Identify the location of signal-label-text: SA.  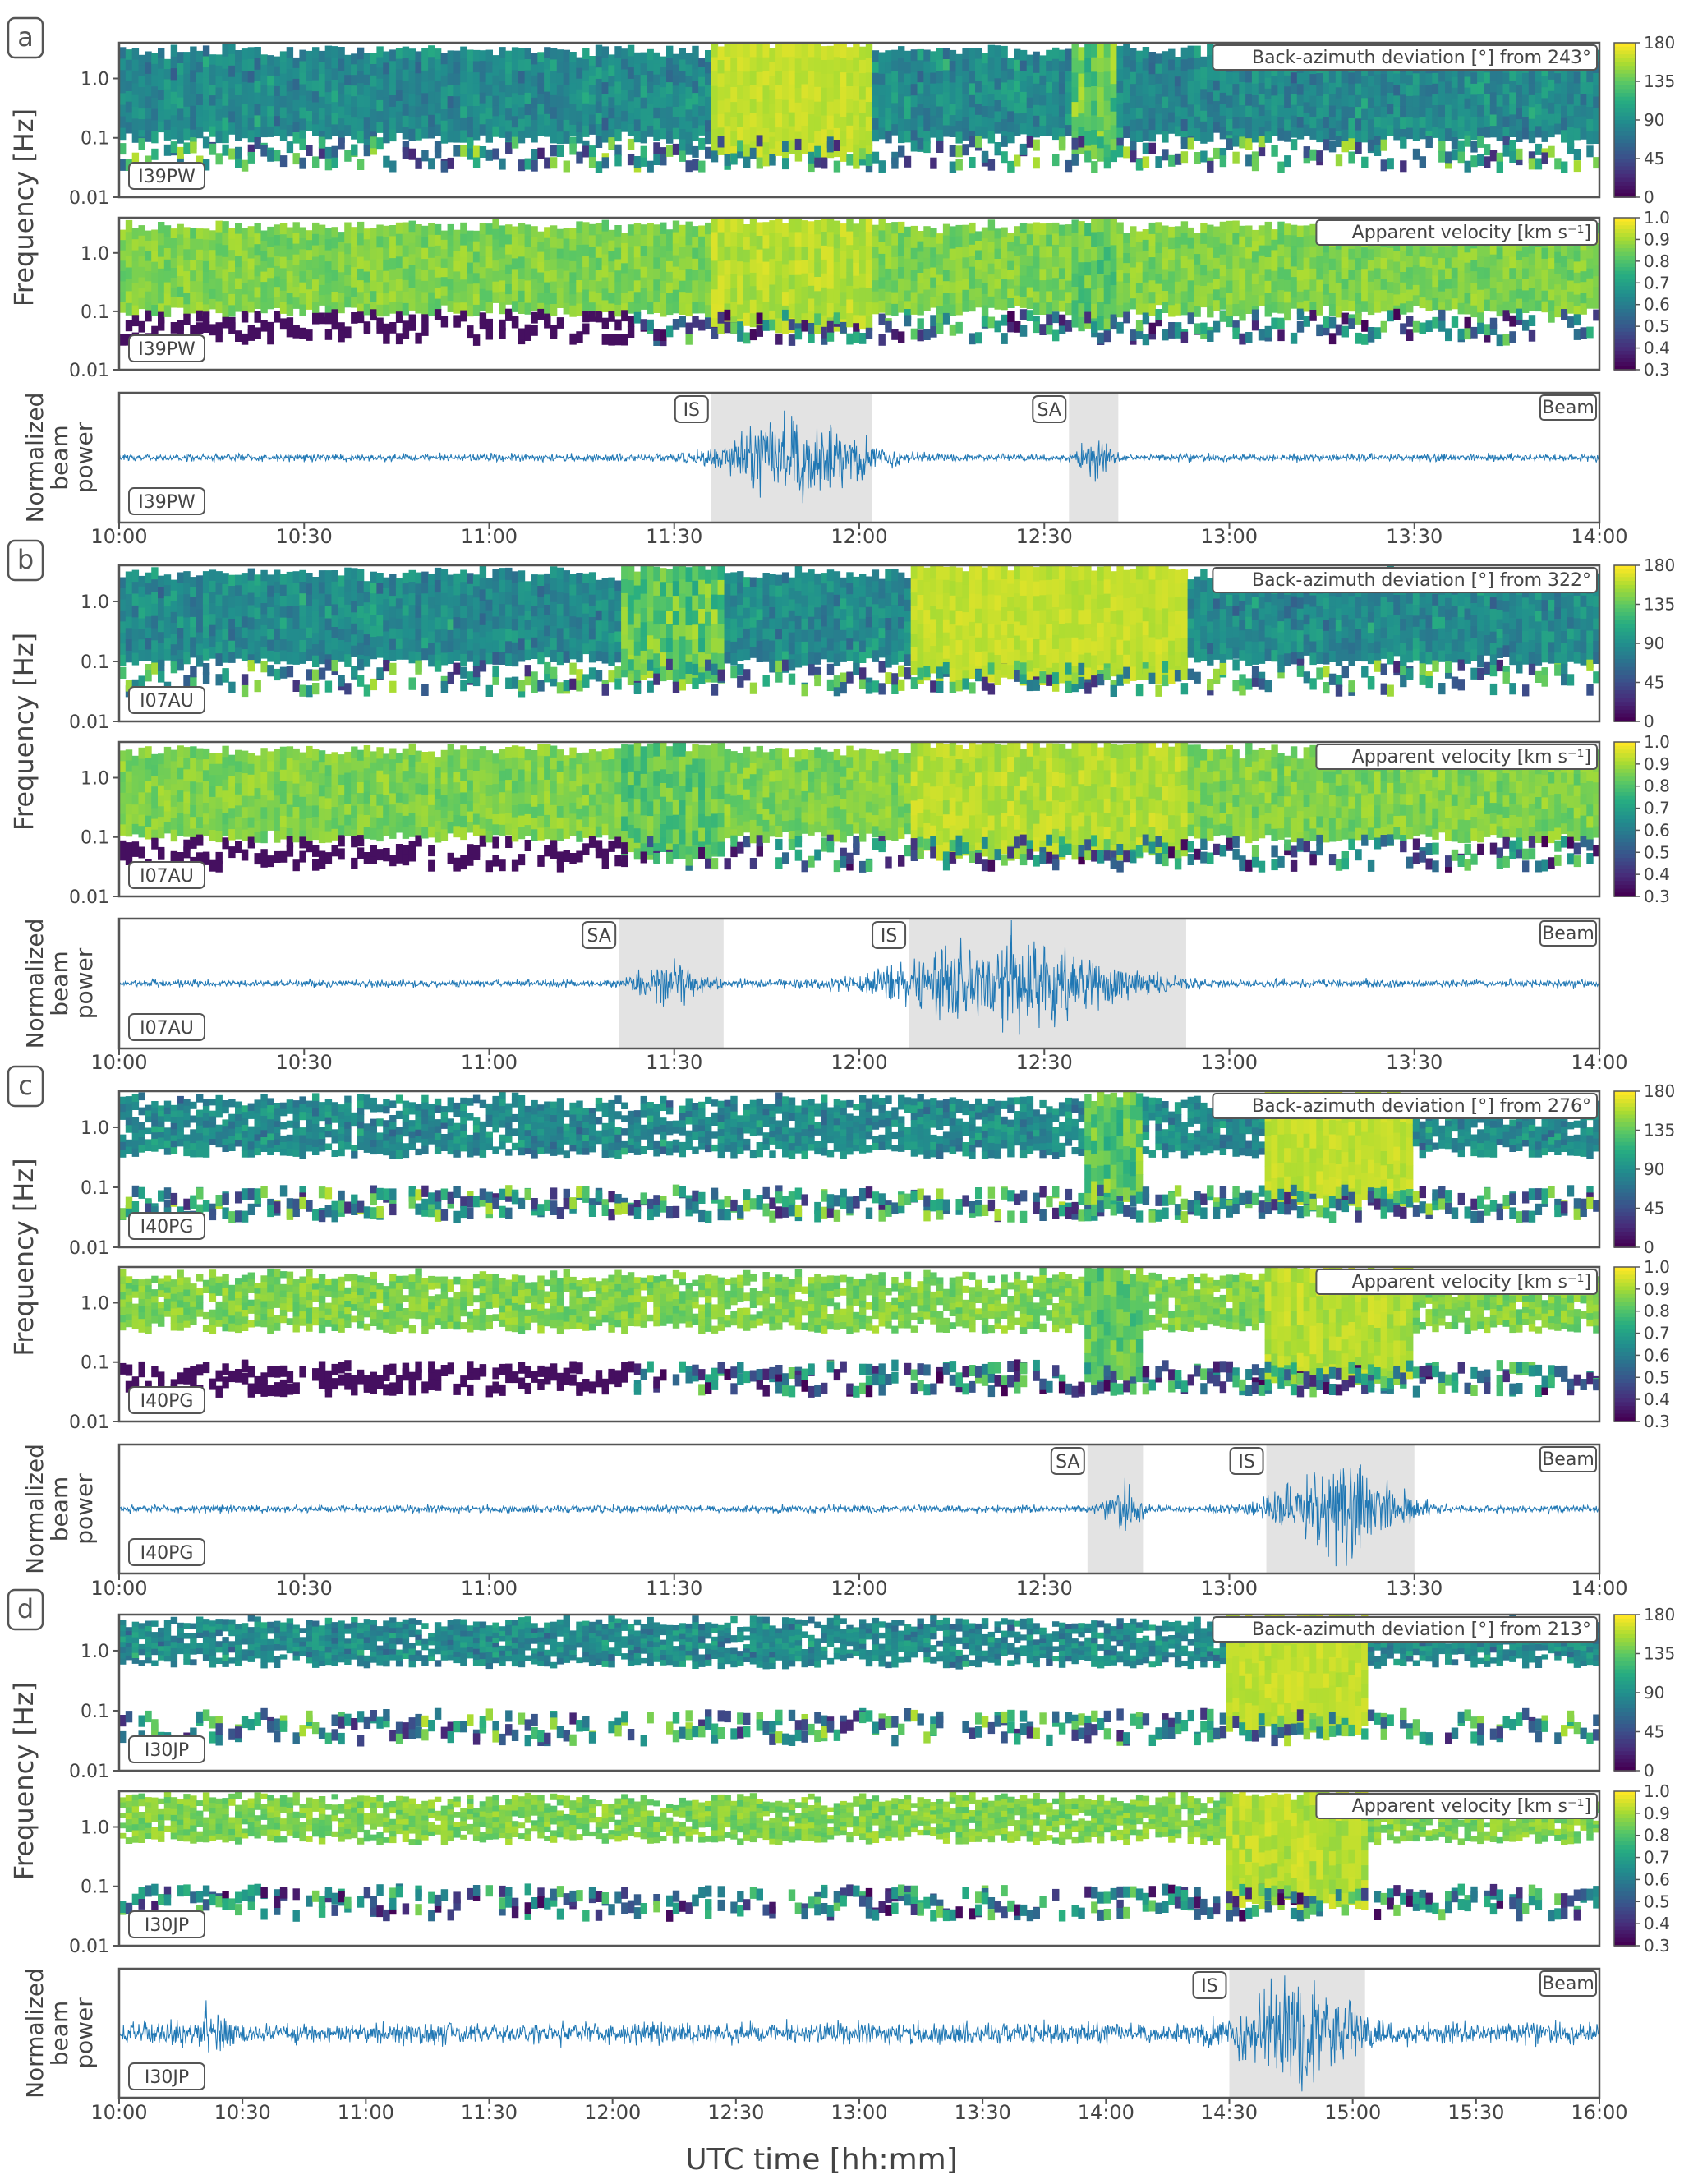
(1049, 410).